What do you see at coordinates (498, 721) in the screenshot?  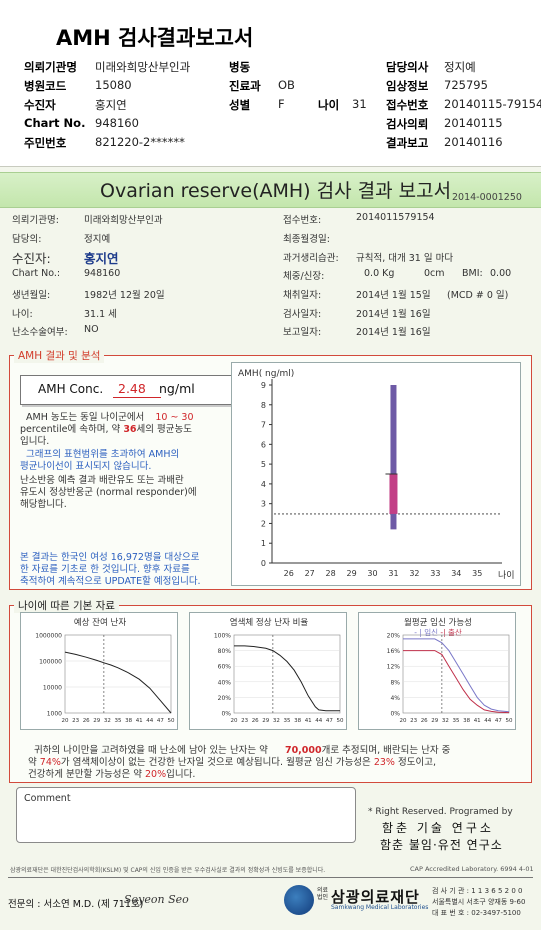 I see `mini-x-tick-label: 47` at bounding box center [498, 721].